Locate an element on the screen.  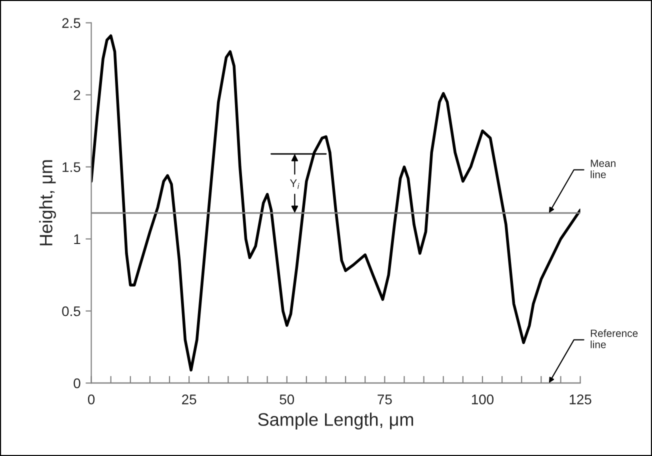
x-tick-label: 125 is located at coordinates (581, 399).